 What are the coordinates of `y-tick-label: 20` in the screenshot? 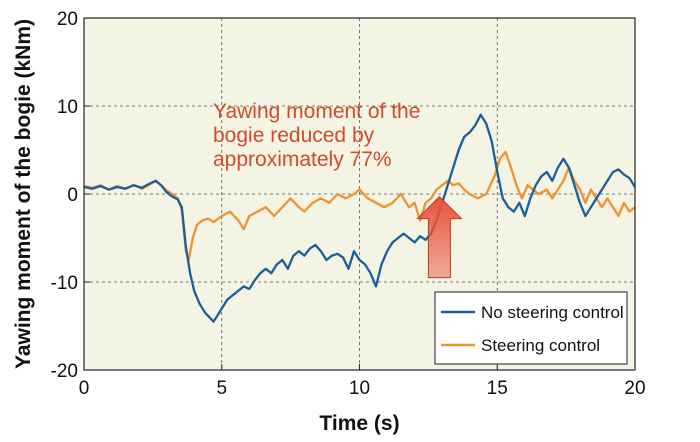 It's located at (67, 19).